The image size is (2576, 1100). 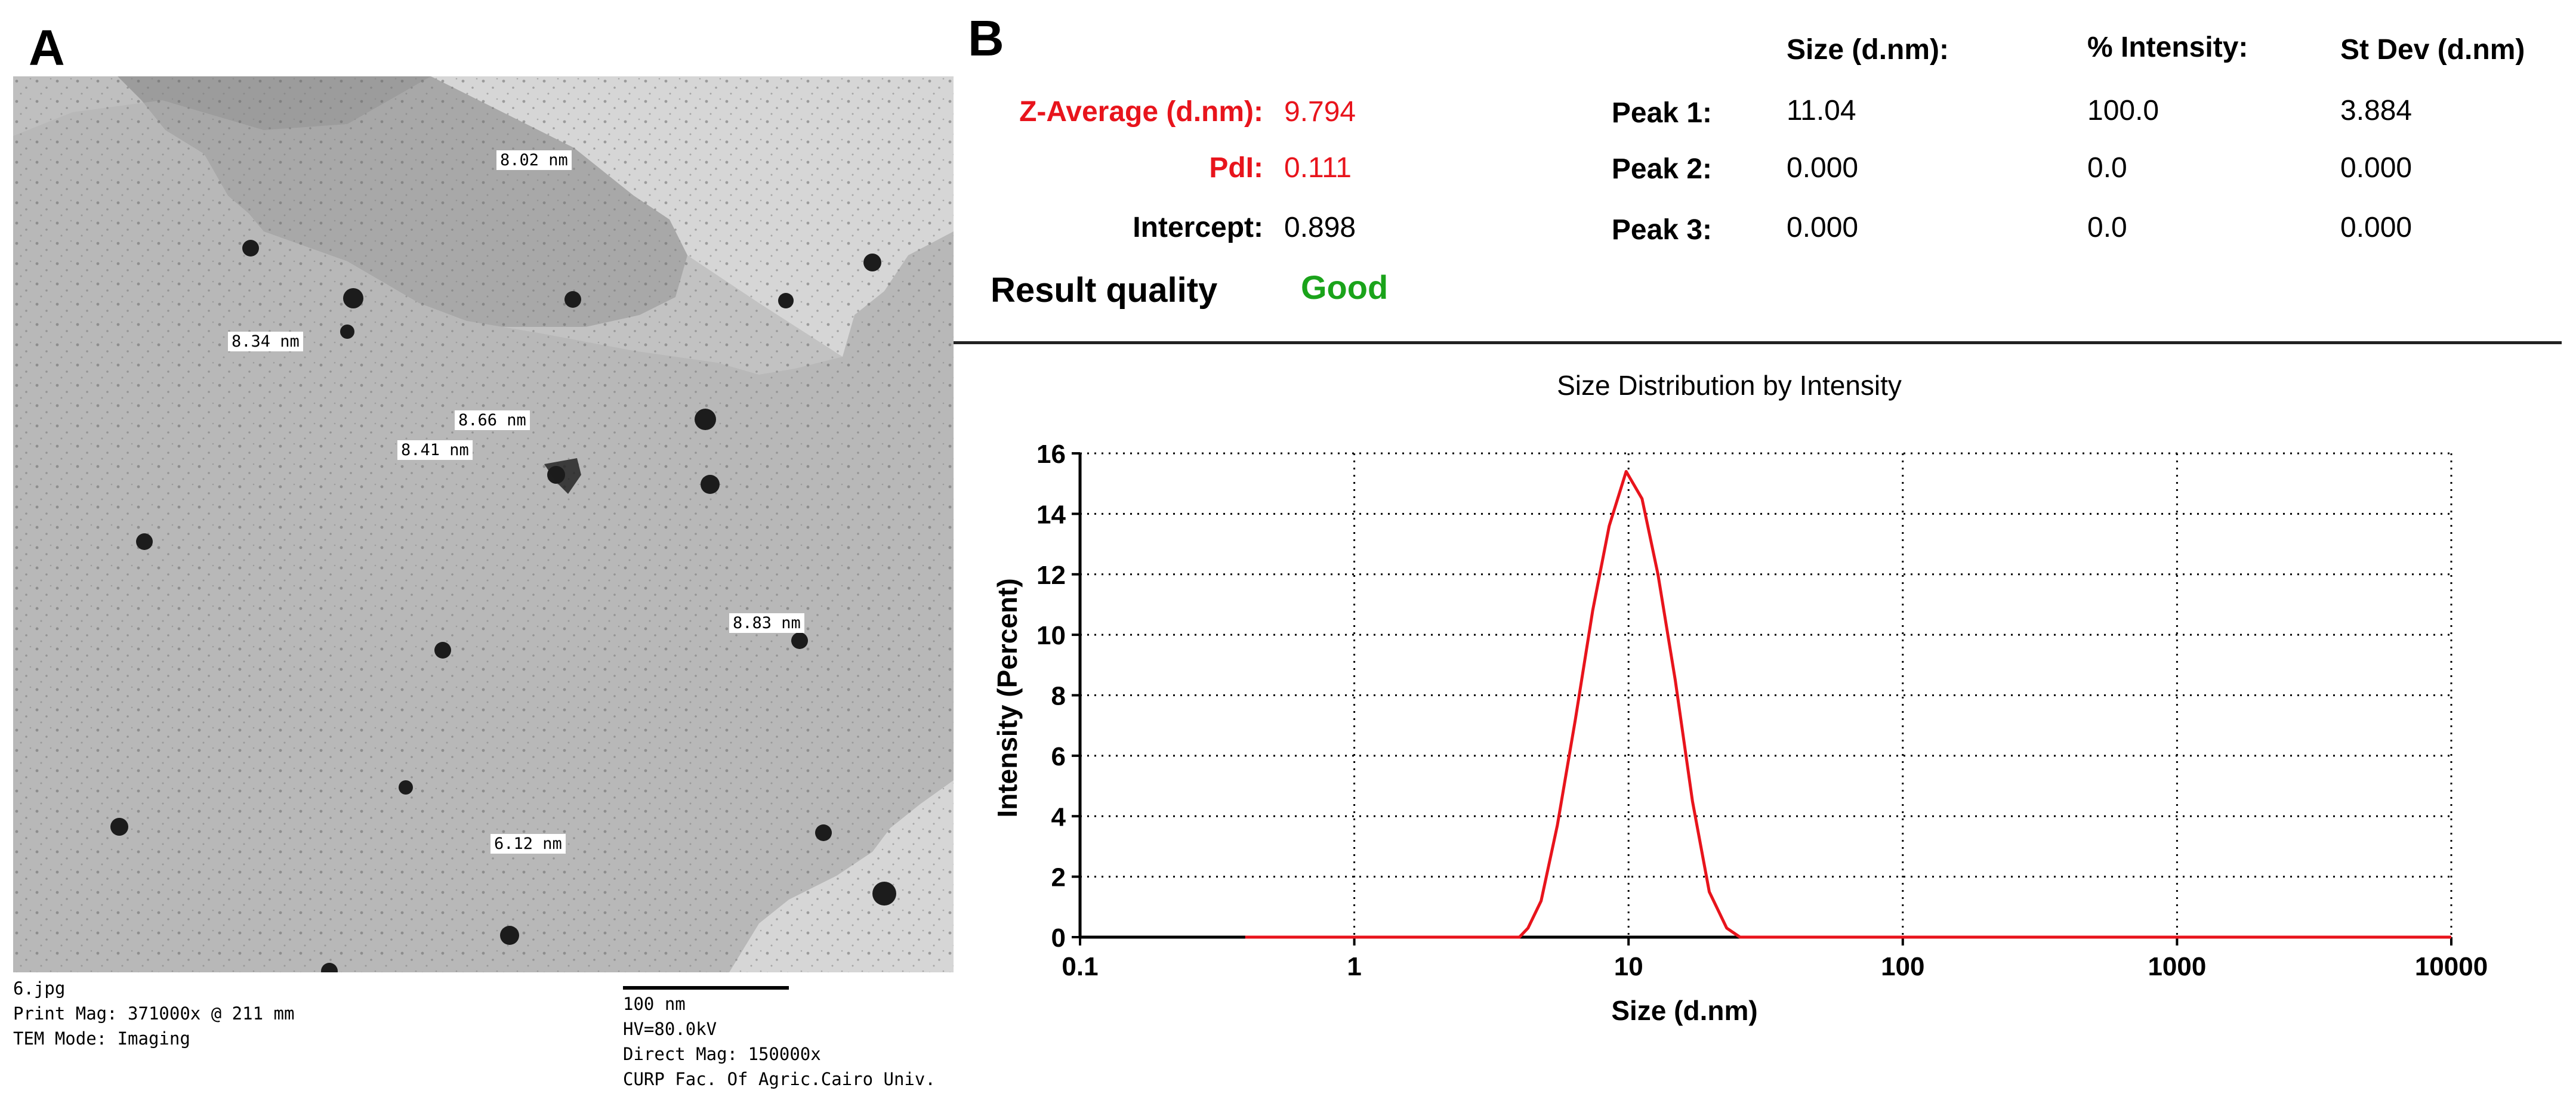 I want to click on peak-2-intensity: 0.0, so click(x=2107, y=168).